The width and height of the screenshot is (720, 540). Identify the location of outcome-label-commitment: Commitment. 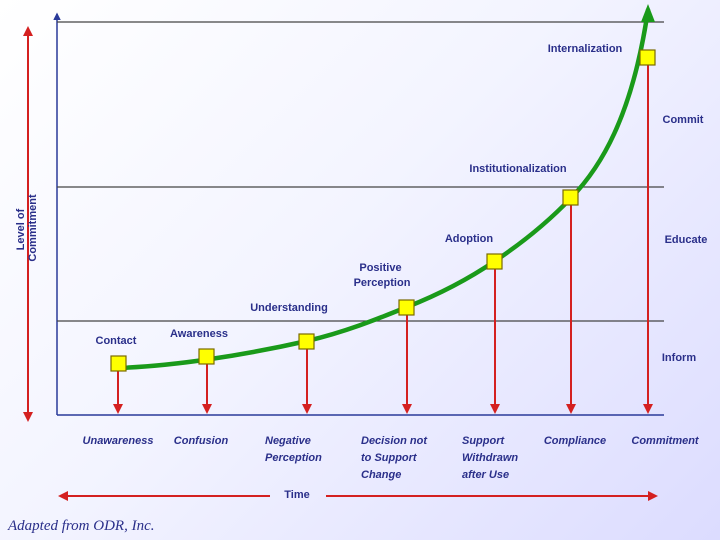
(665, 441).